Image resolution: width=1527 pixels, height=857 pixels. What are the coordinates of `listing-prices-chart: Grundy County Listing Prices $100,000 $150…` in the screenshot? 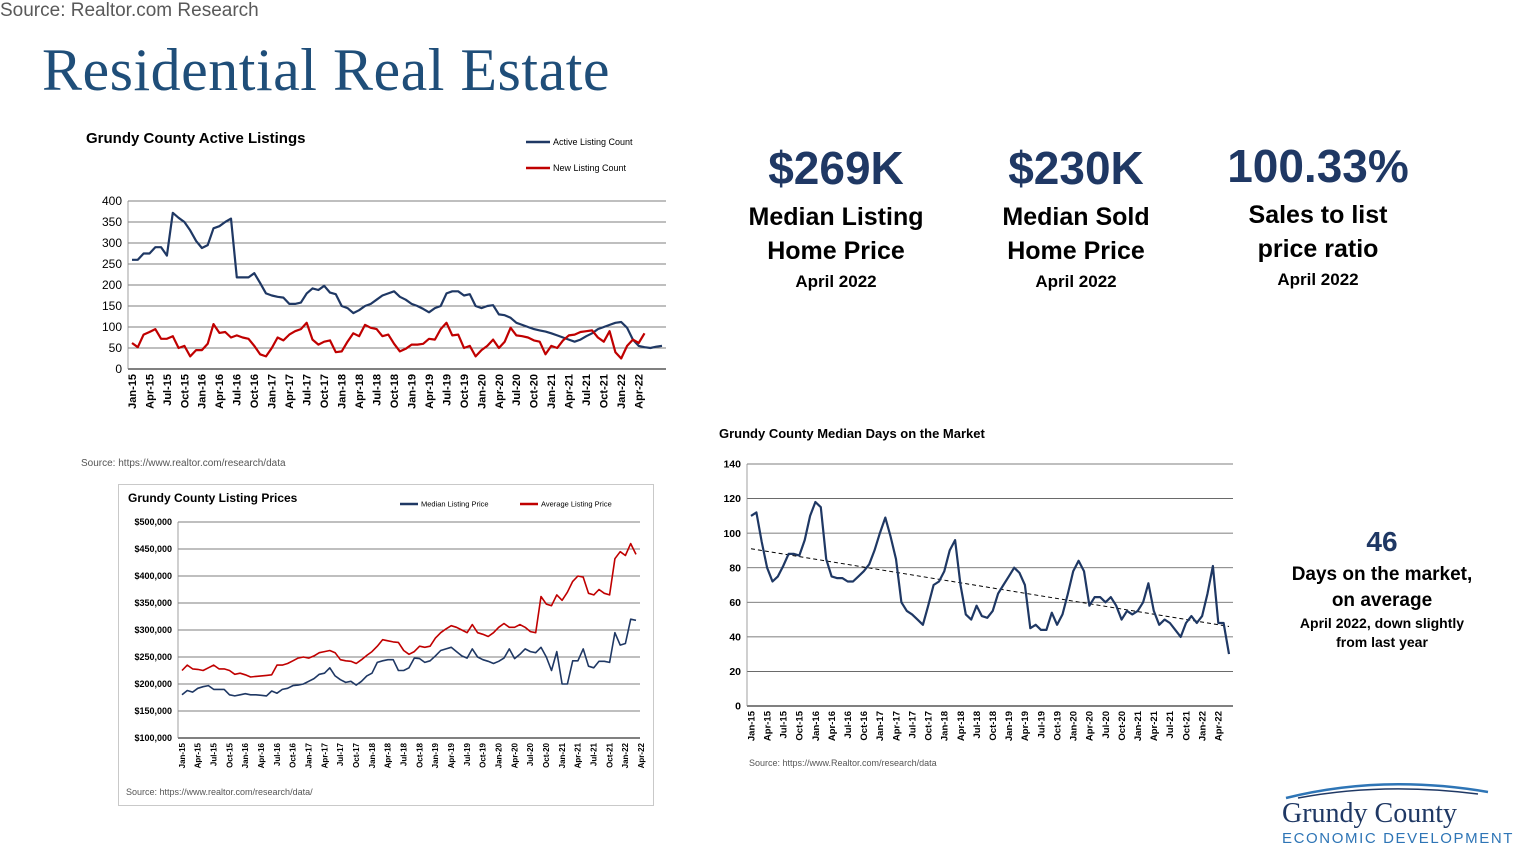 It's located at (387, 629).